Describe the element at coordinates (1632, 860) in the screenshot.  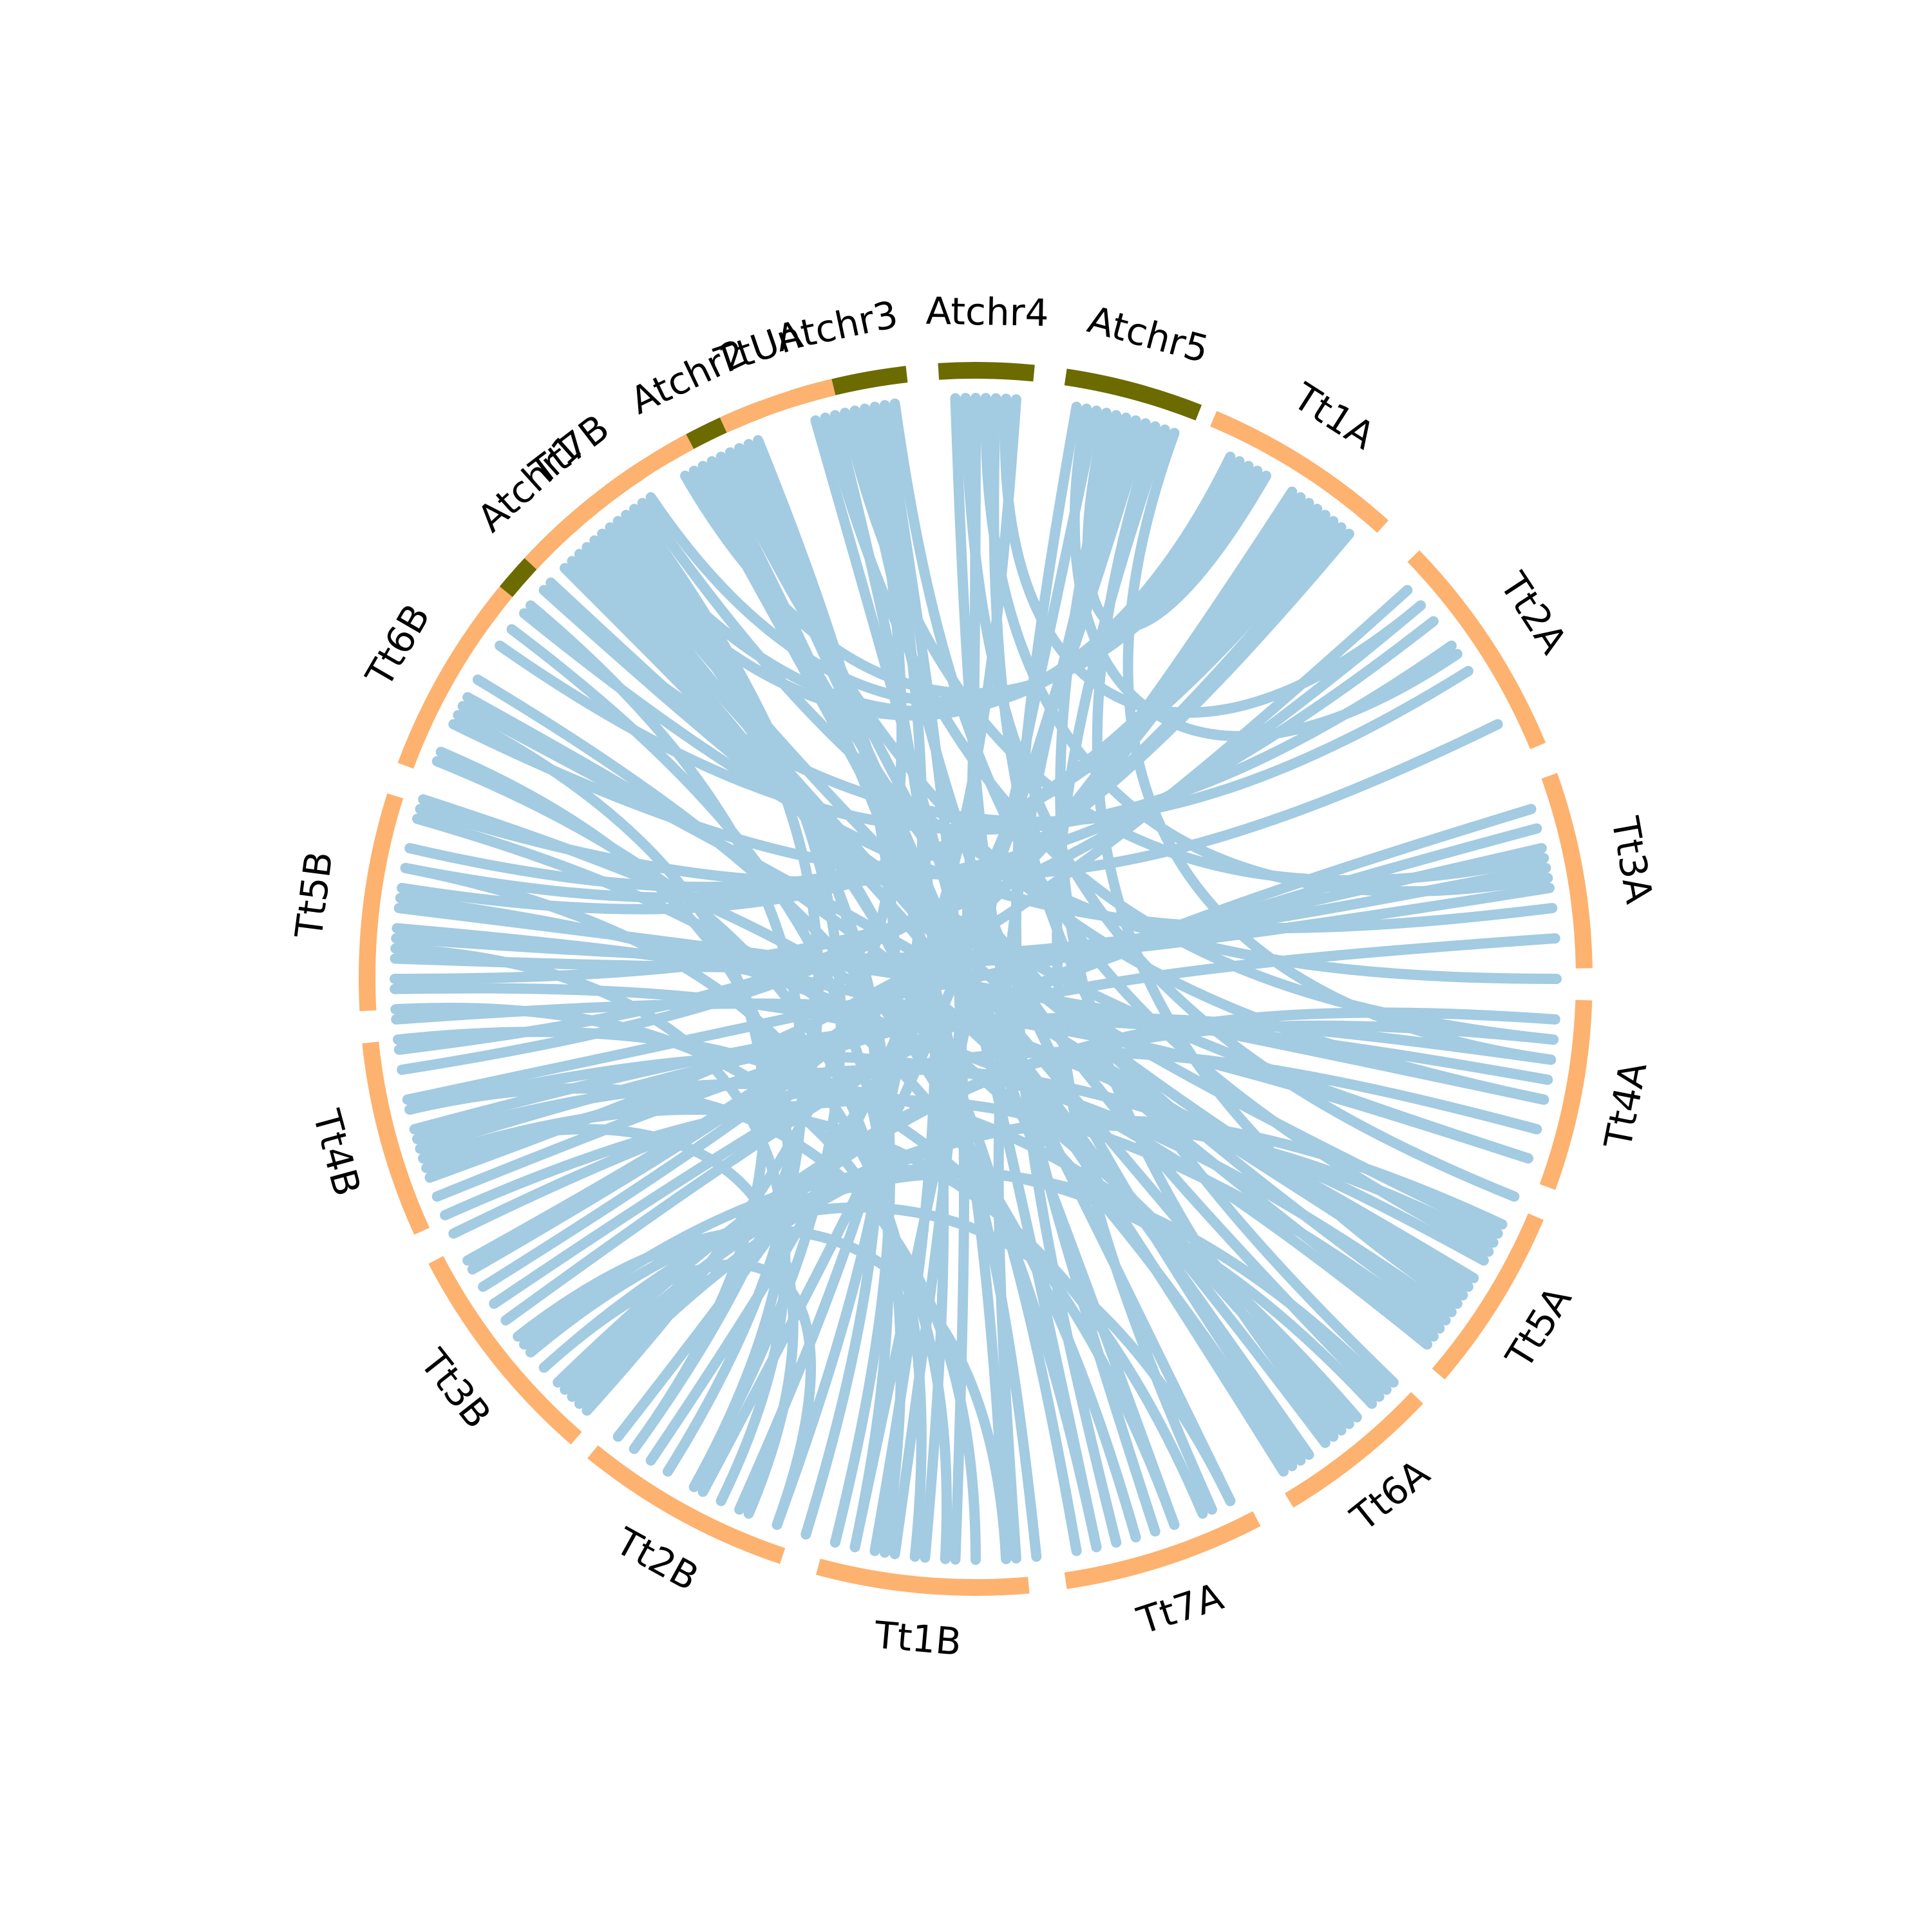
I see `chromosome-label-tt3a: Tt3A` at that location.